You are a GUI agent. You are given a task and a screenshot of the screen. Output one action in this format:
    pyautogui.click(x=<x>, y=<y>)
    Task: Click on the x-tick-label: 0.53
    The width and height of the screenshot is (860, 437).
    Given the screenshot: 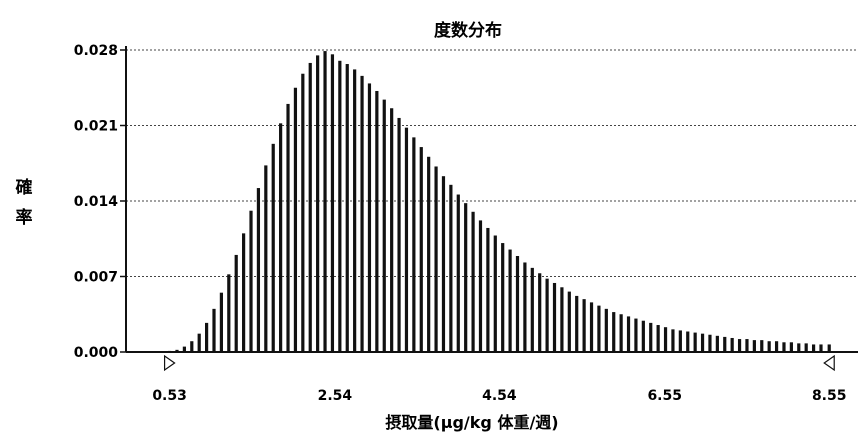 What is the action you would take?
    pyautogui.click(x=169, y=396)
    